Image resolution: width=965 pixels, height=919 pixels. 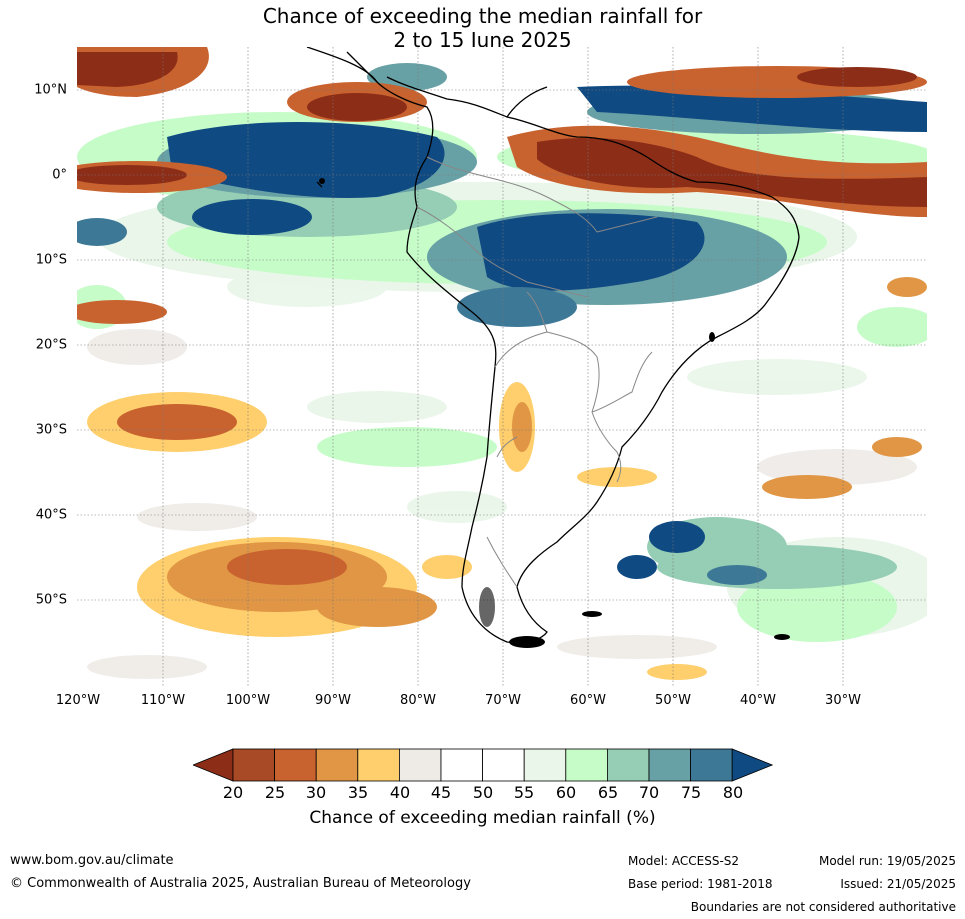 What do you see at coordinates (92, 860) in the screenshot?
I see `footer-website: www.bom.gov.au/climate` at bounding box center [92, 860].